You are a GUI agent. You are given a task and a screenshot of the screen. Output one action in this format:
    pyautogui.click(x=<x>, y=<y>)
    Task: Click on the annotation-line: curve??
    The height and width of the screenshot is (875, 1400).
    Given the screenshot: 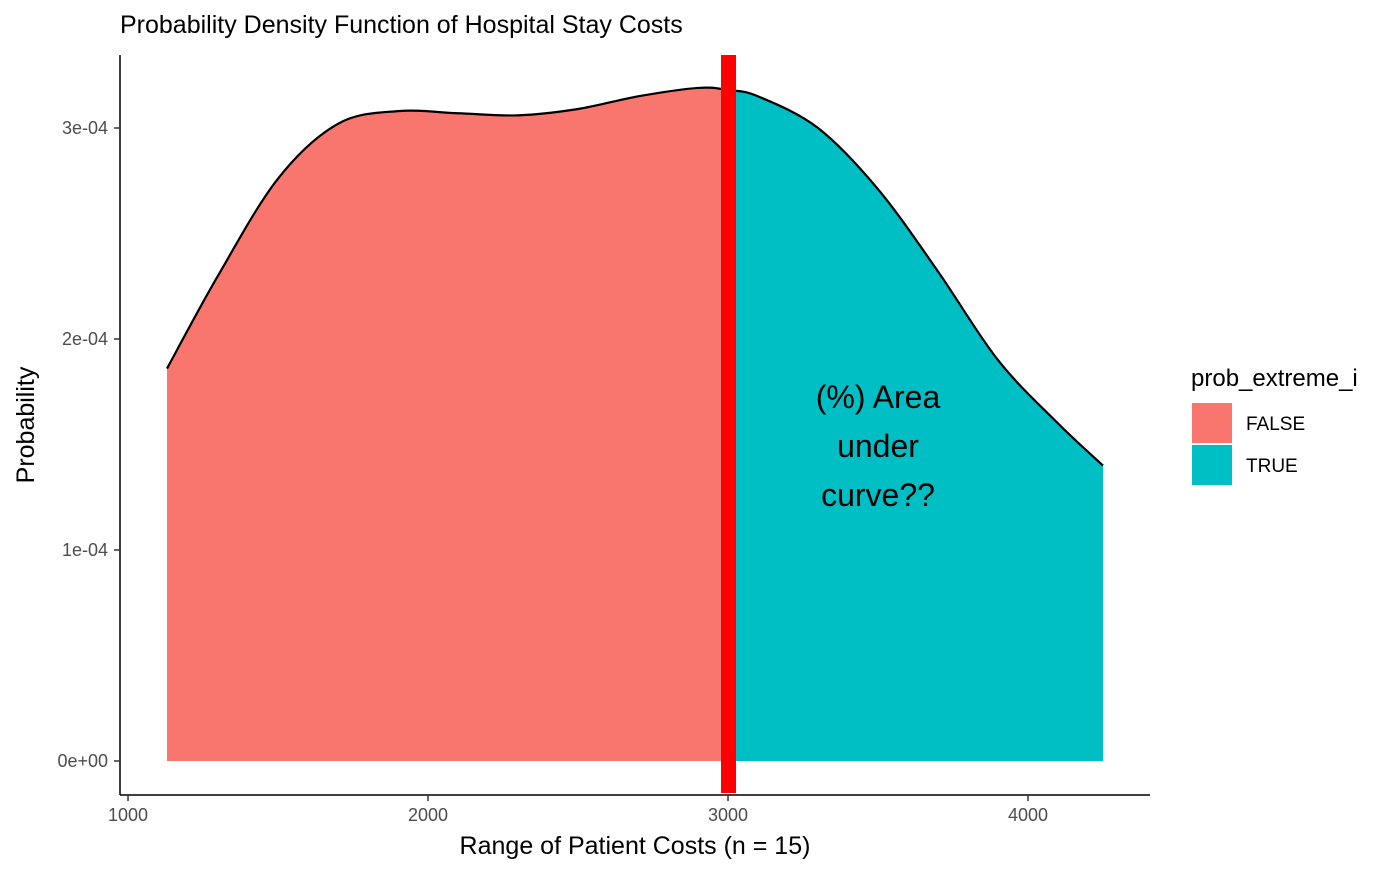 What is the action you would take?
    pyautogui.click(x=878, y=495)
    